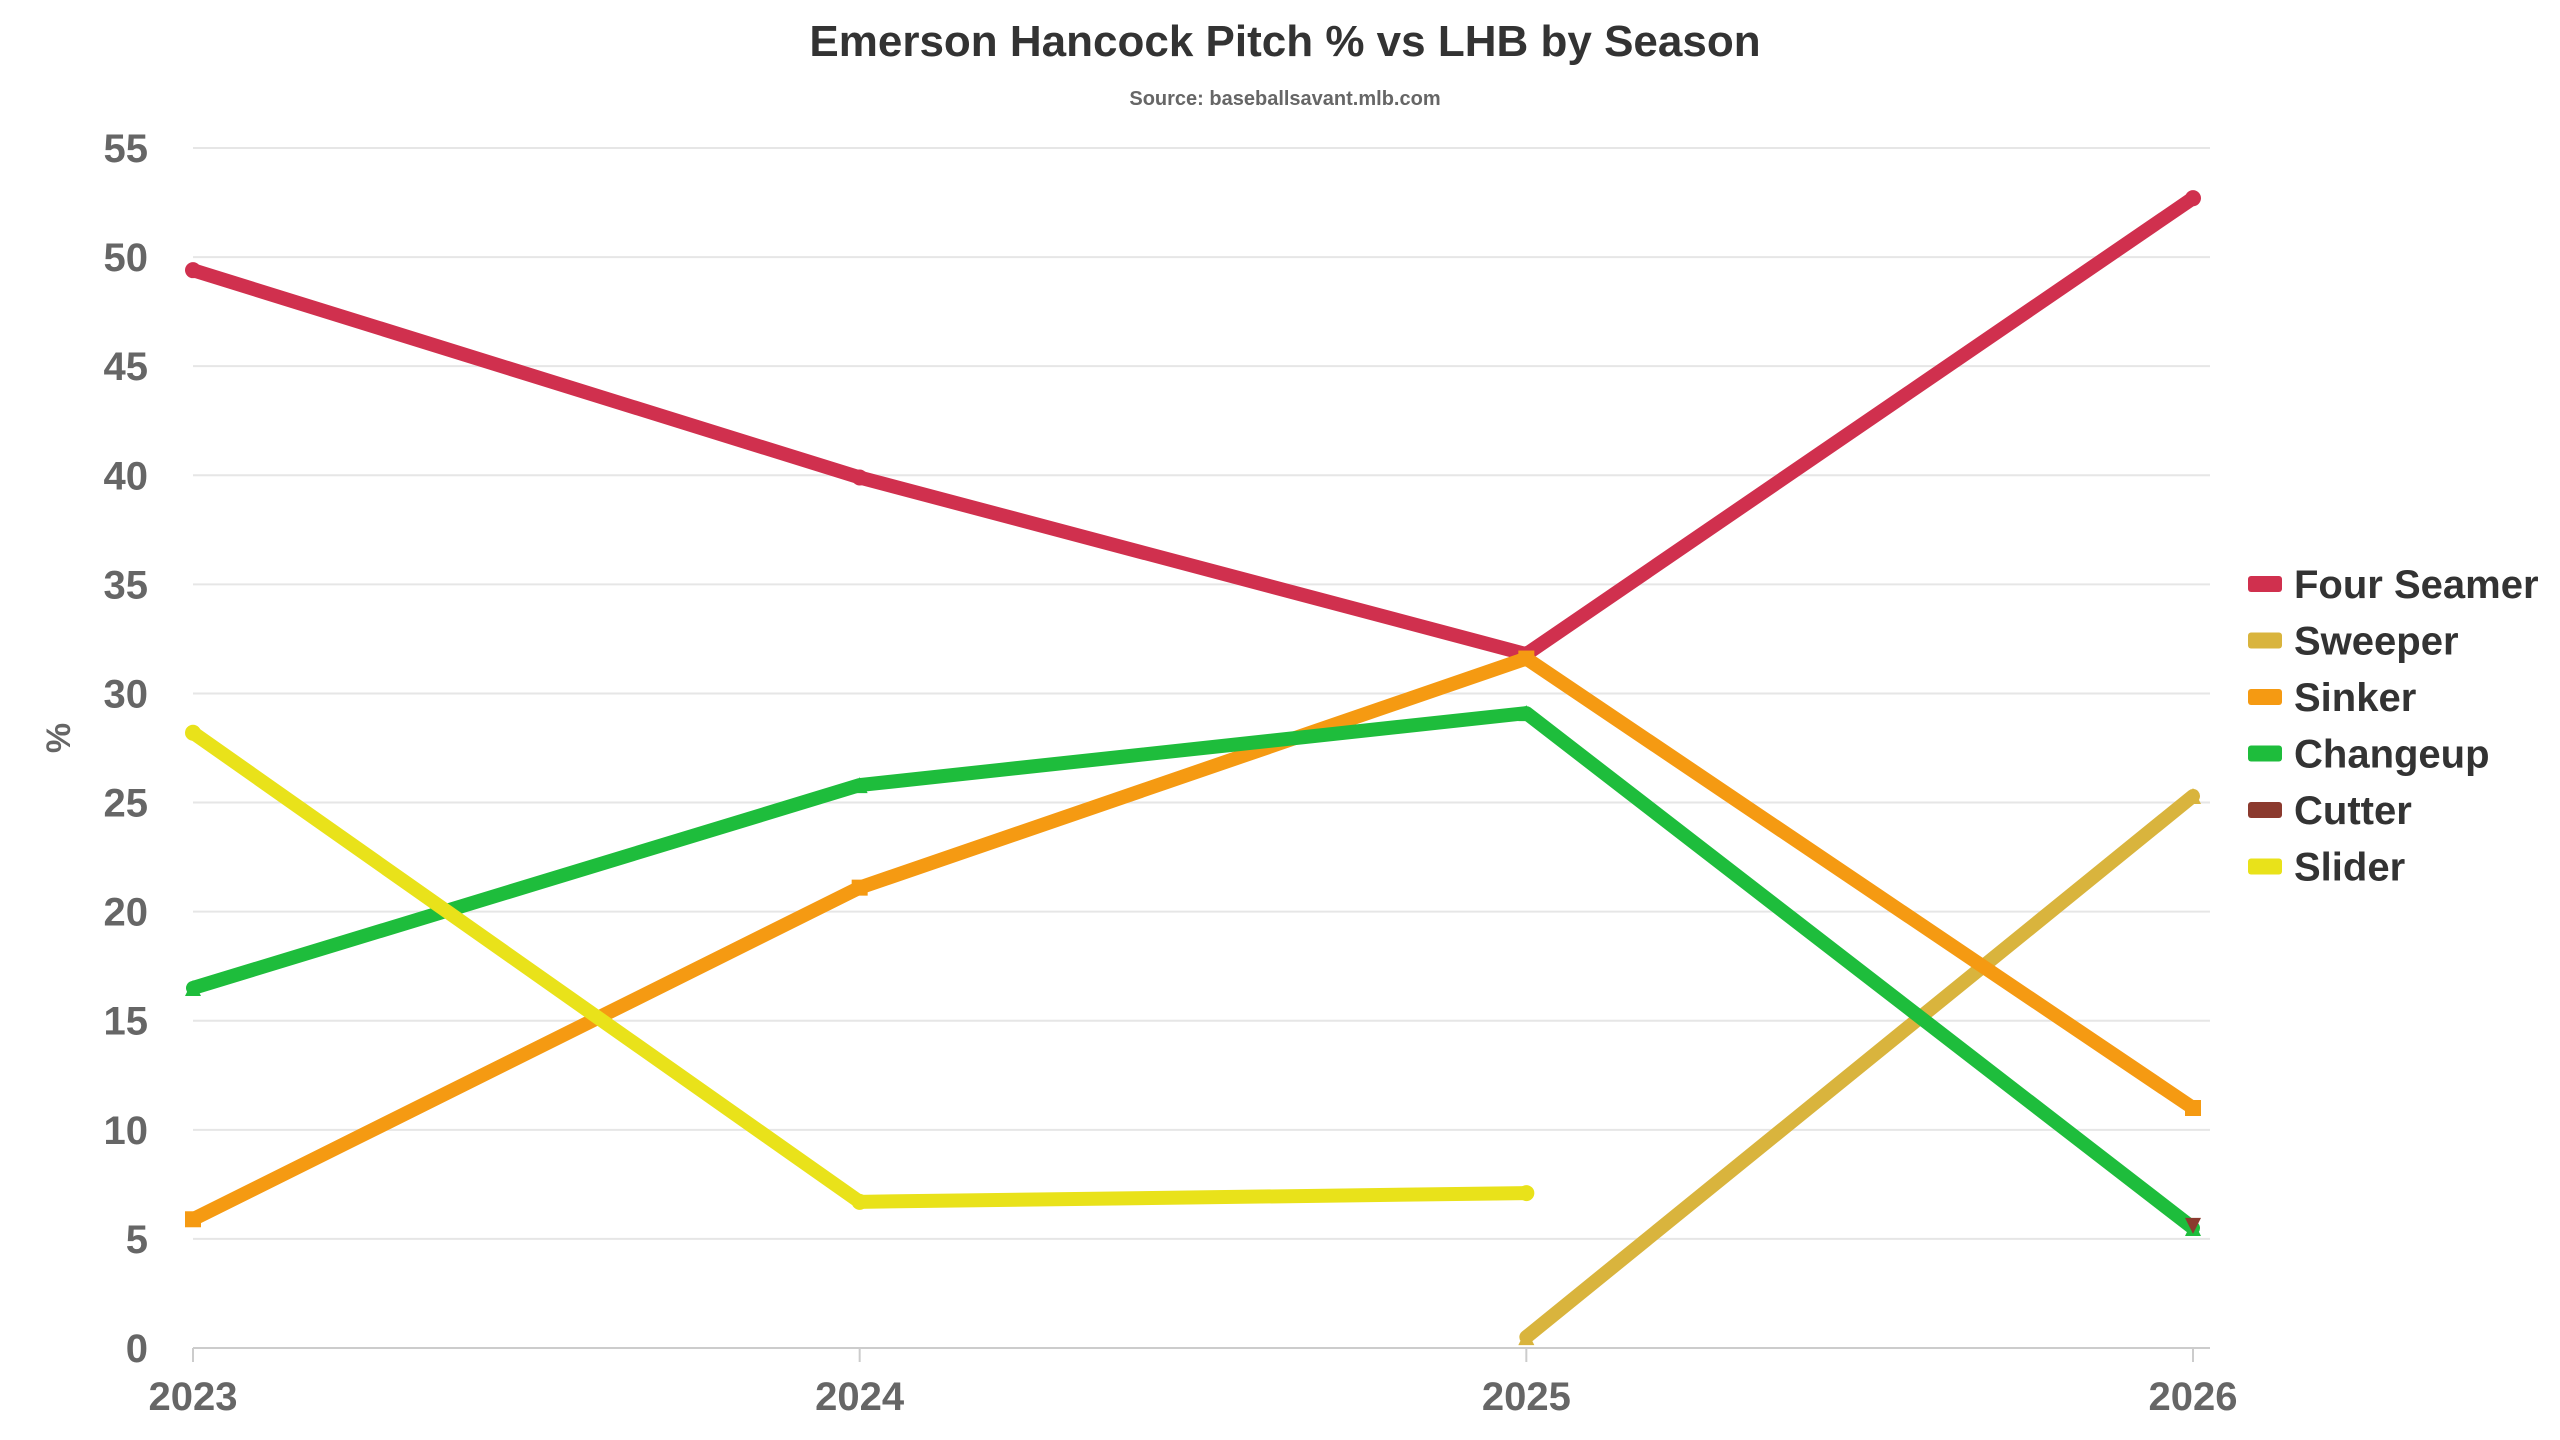  What do you see at coordinates (126, 367) in the screenshot?
I see `y-tick-label: 45` at bounding box center [126, 367].